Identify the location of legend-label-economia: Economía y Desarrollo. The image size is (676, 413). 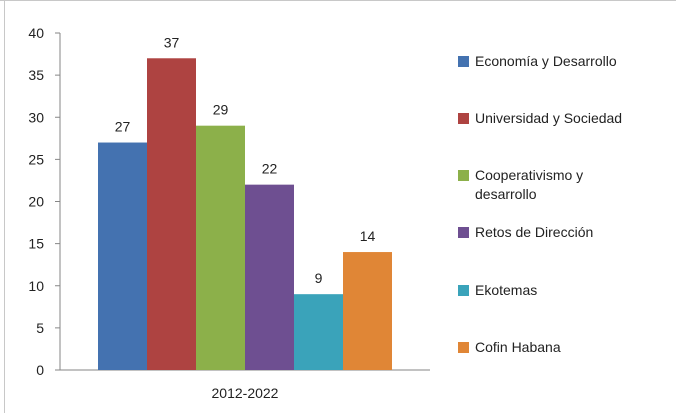
(546, 61).